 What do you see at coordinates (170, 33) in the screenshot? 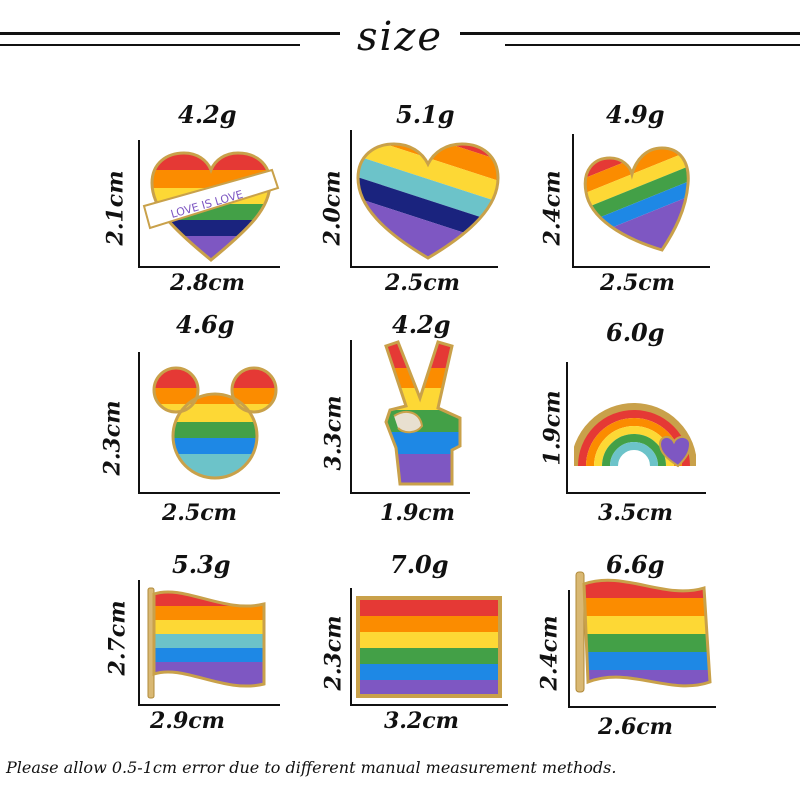
I see `header-rule-left-top` at bounding box center [170, 33].